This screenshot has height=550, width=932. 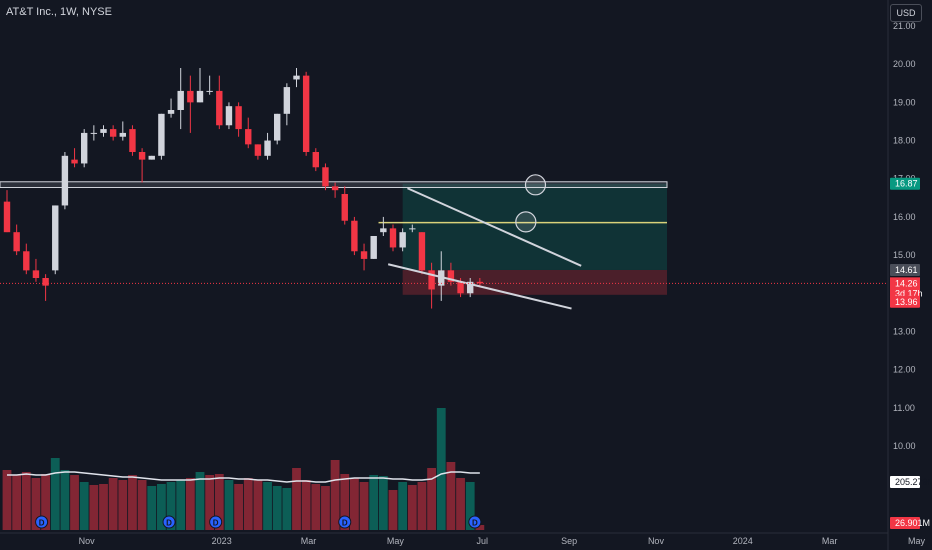 I want to click on price-tick-label: 20.00, so click(x=904, y=64).